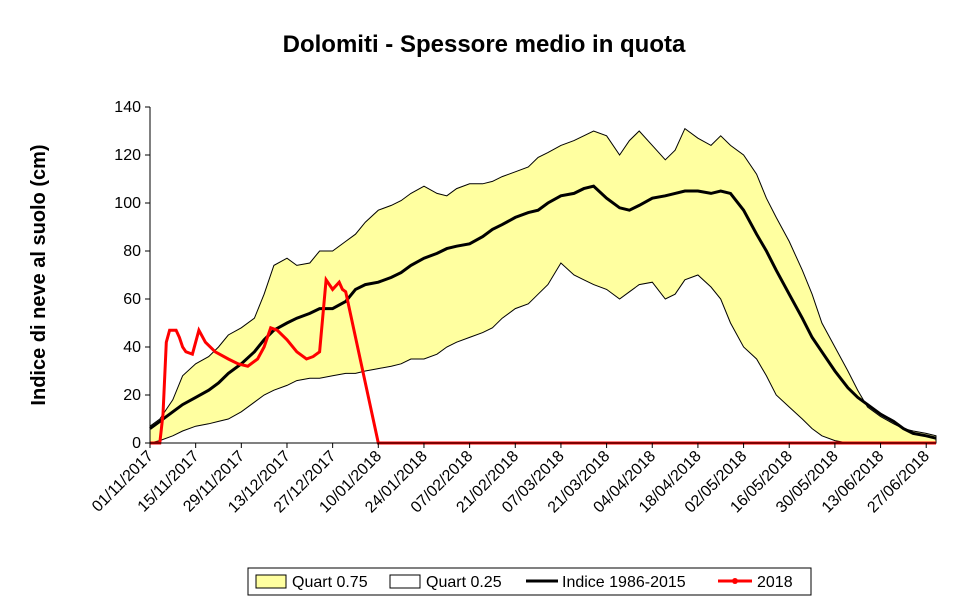  What do you see at coordinates (127, 107) in the screenshot?
I see `y-tick-label: 140` at bounding box center [127, 107].